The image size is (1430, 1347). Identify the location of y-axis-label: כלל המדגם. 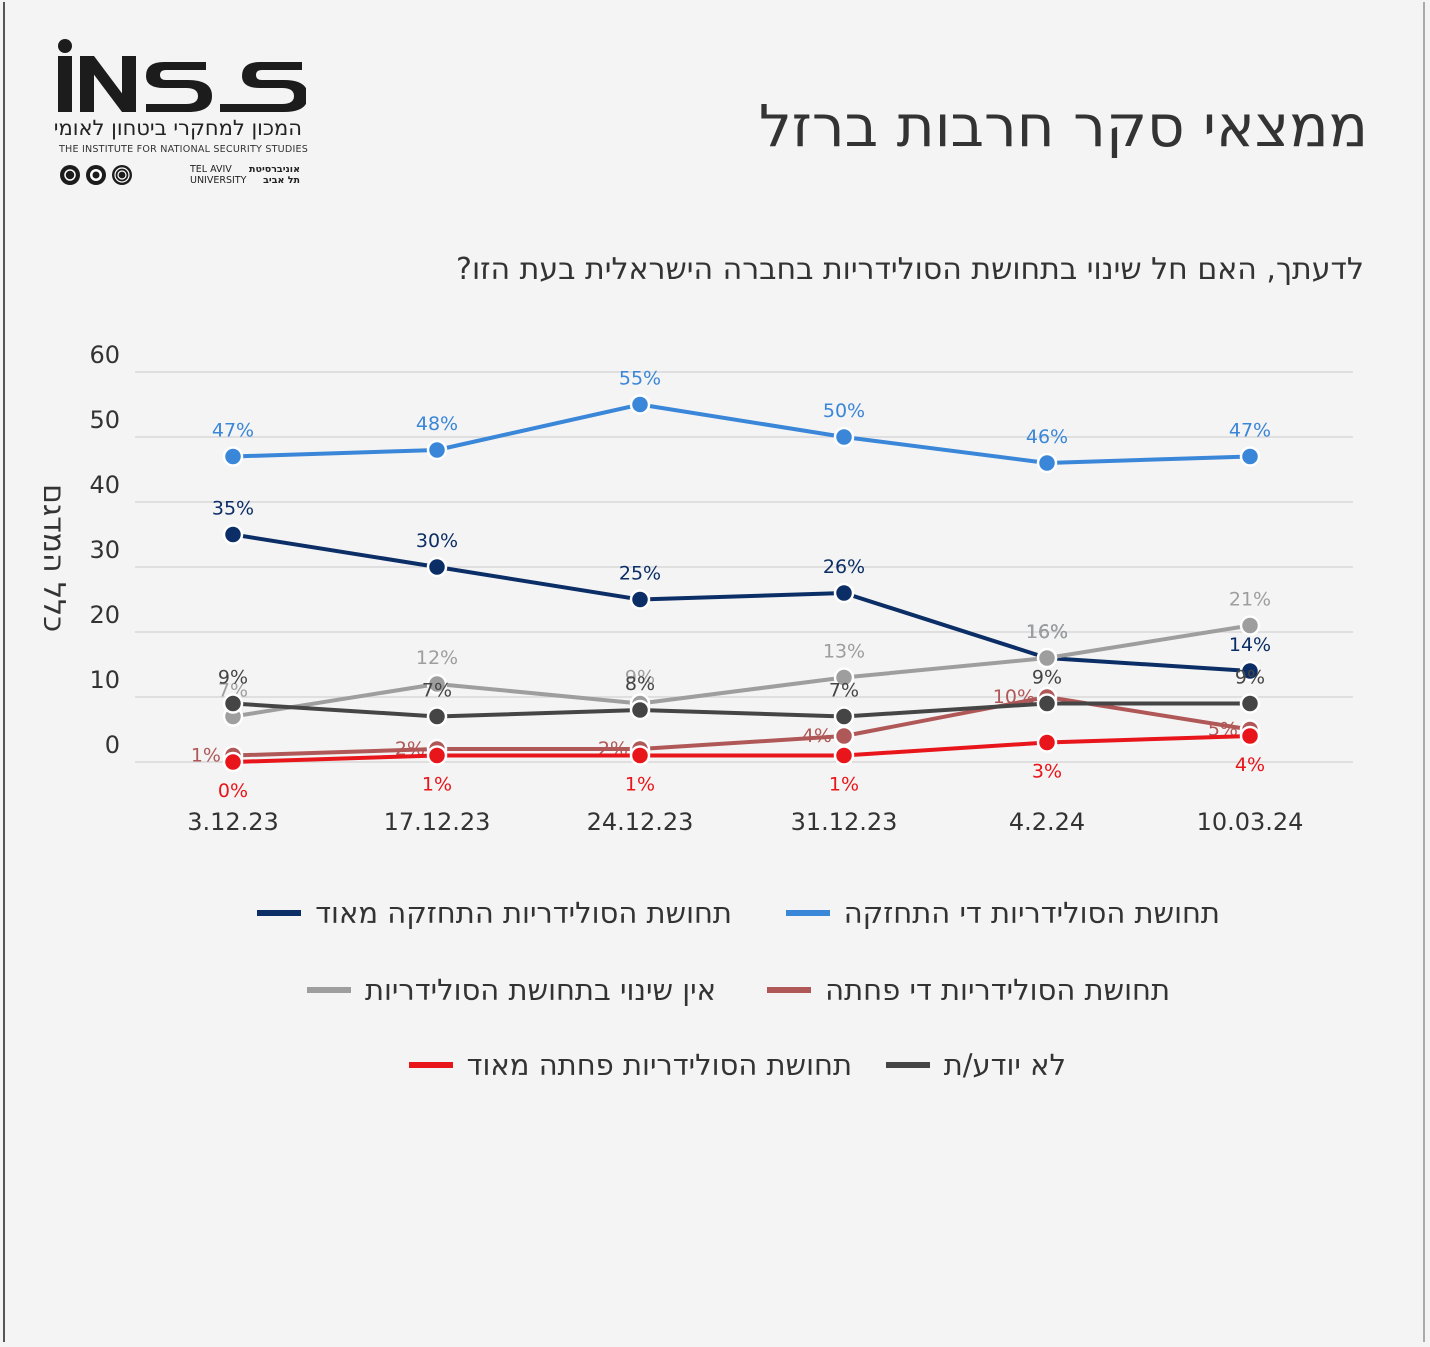
(53, 558).